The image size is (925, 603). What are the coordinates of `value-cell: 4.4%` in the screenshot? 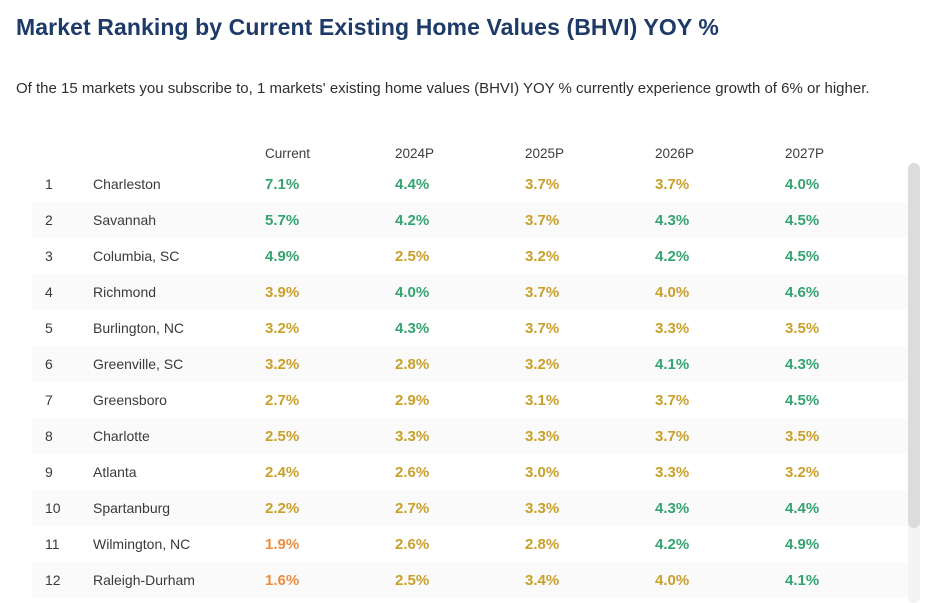 It's located at (802, 508).